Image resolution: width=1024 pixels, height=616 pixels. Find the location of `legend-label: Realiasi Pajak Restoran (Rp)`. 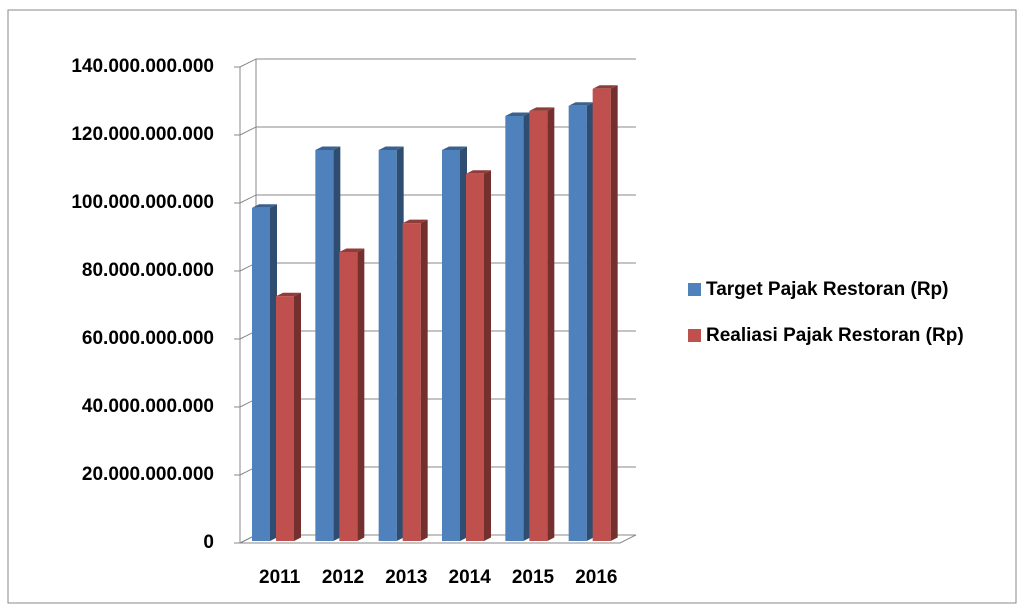

legend-label: Realiasi Pajak Restoran (Rp) is located at coordinates (835, 335).